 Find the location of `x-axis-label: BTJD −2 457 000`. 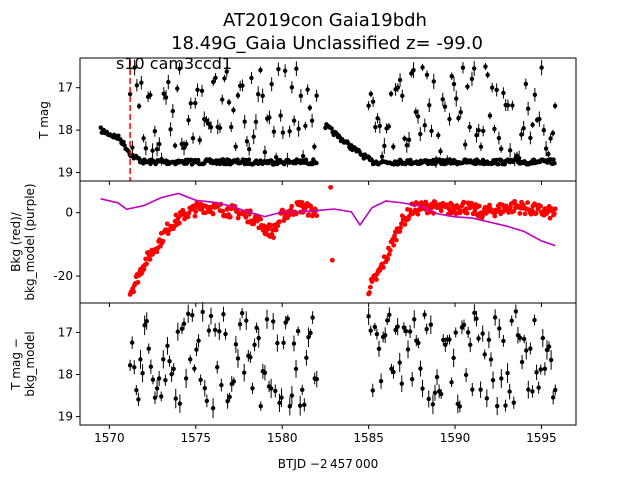

x-axis-label: BTJD −2 457 000 is located at coordinates (328, 464).